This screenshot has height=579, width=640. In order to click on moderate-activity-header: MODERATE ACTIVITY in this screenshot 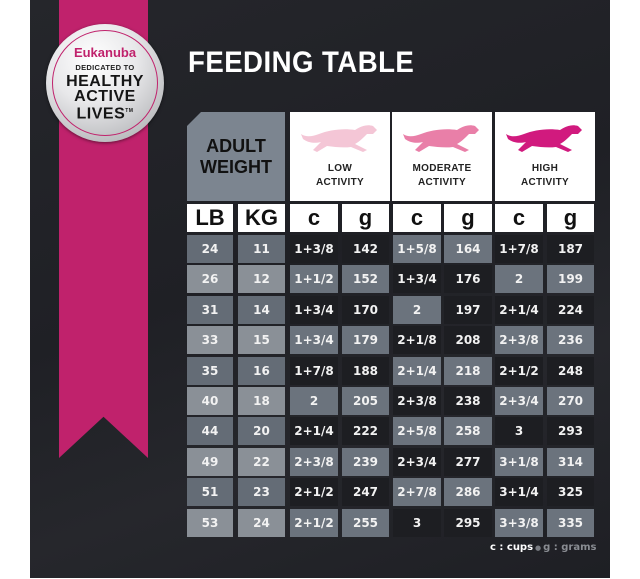, I will do `click(442, 156)`.